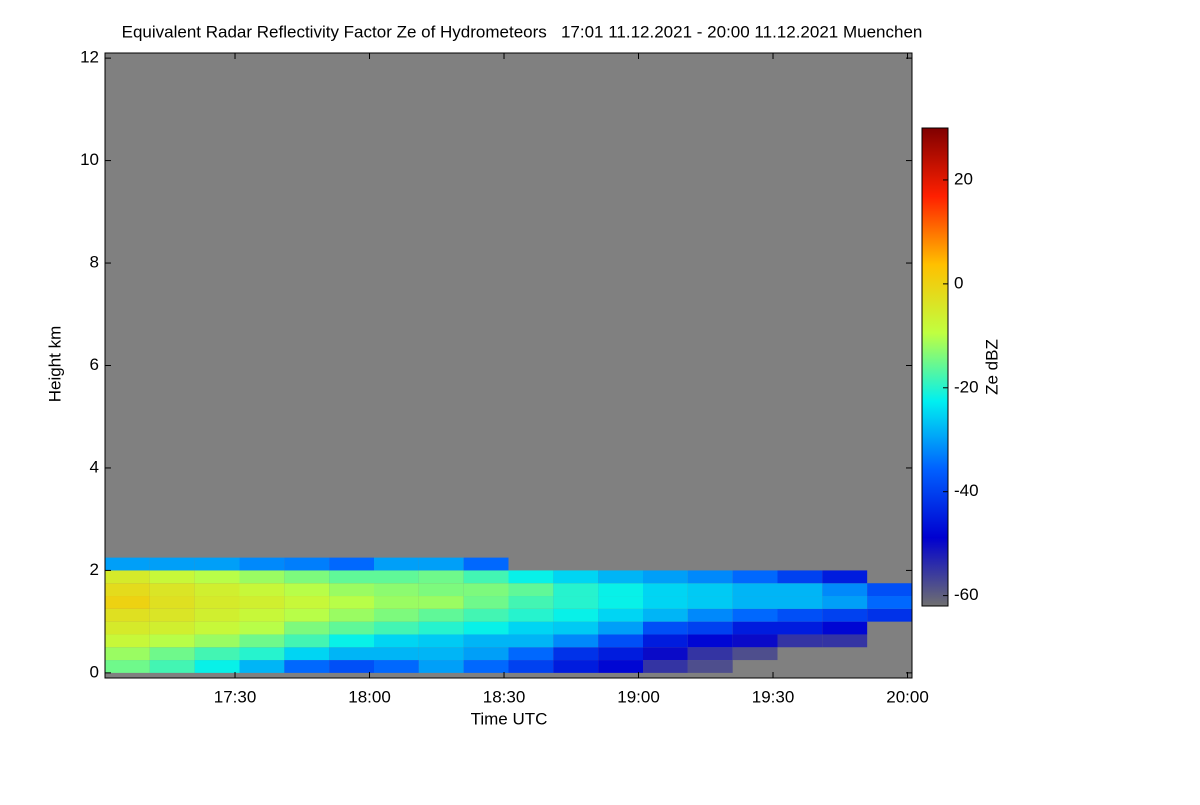 The width and height of the screenshot is (1200, 805). I want to click on colorbar-tick-label: -40, so click(966, 490).